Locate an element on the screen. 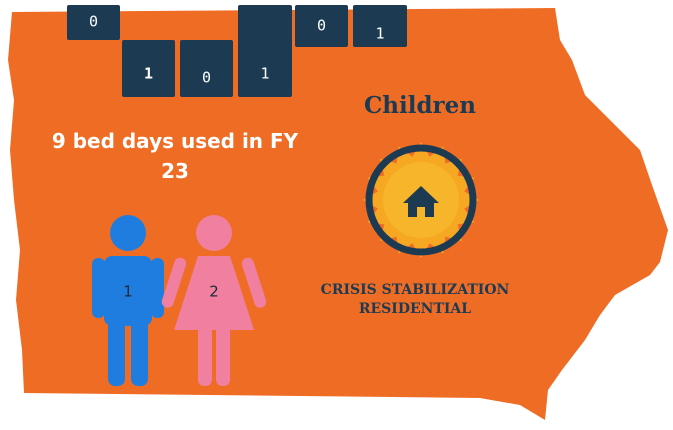 Image resolution: width=673 pixels, height=430 pixels. male-count: 1 is located at coordinates (128, 292).